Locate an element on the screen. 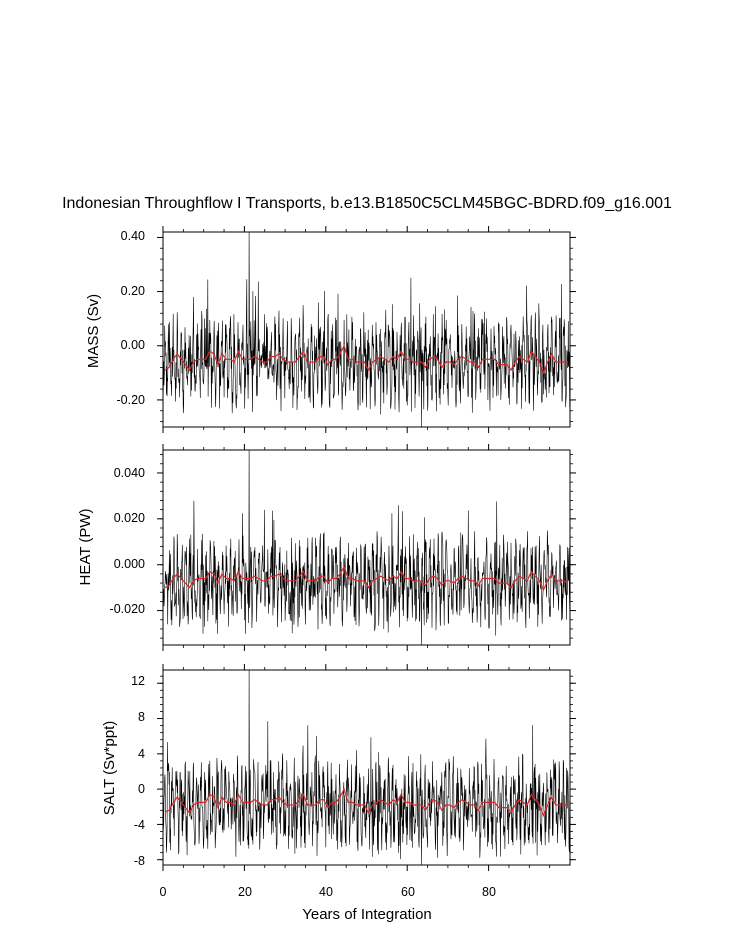  panel-mass-plot is located at coordinates (366, 329).